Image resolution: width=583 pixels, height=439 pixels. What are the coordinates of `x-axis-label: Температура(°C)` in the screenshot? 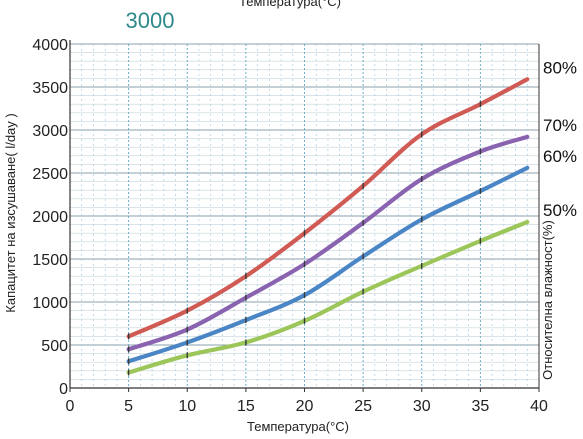 It's located at (298, 426).